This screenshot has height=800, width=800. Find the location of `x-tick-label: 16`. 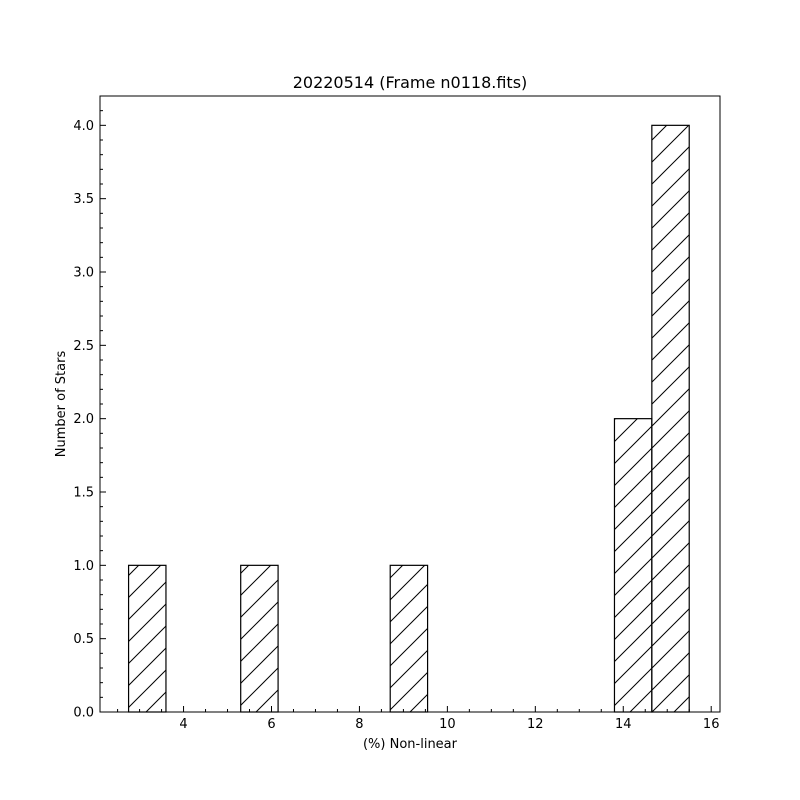

x-tick-label: 16 is located at coordinates (711, 724).